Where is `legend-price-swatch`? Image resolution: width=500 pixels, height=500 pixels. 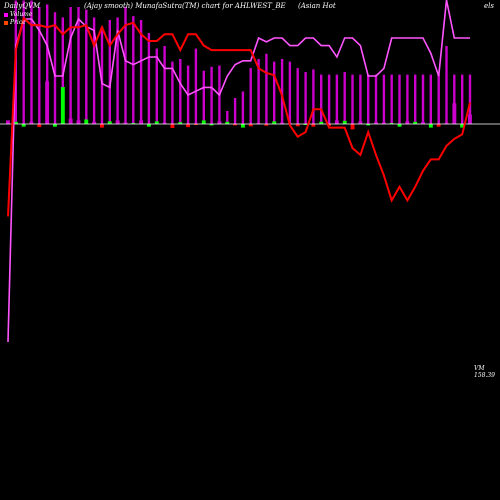
legend-price-swatch is located at coordinates (6, 22).